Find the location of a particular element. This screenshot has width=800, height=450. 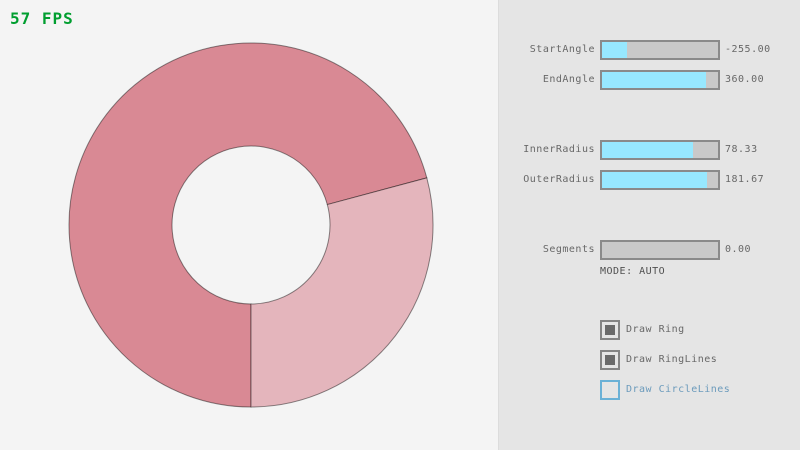

fps-counter: 57 FPS is located at coordinates (42, 18).